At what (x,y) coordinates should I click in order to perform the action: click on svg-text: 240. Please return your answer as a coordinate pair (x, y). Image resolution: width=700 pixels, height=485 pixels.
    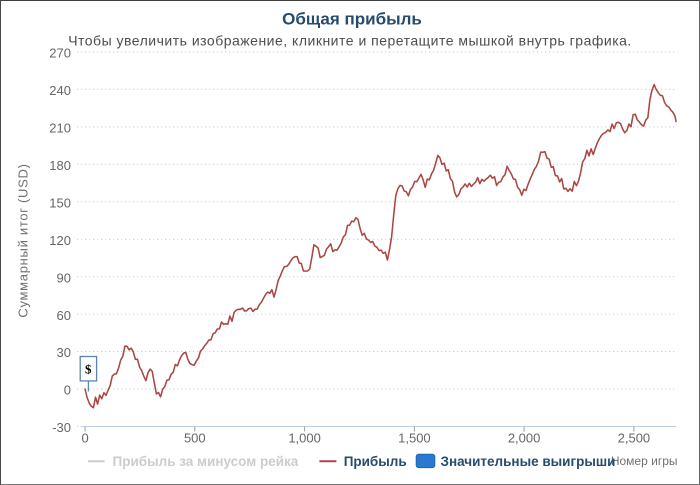
    Looking at the image, I should click on (60, 90).